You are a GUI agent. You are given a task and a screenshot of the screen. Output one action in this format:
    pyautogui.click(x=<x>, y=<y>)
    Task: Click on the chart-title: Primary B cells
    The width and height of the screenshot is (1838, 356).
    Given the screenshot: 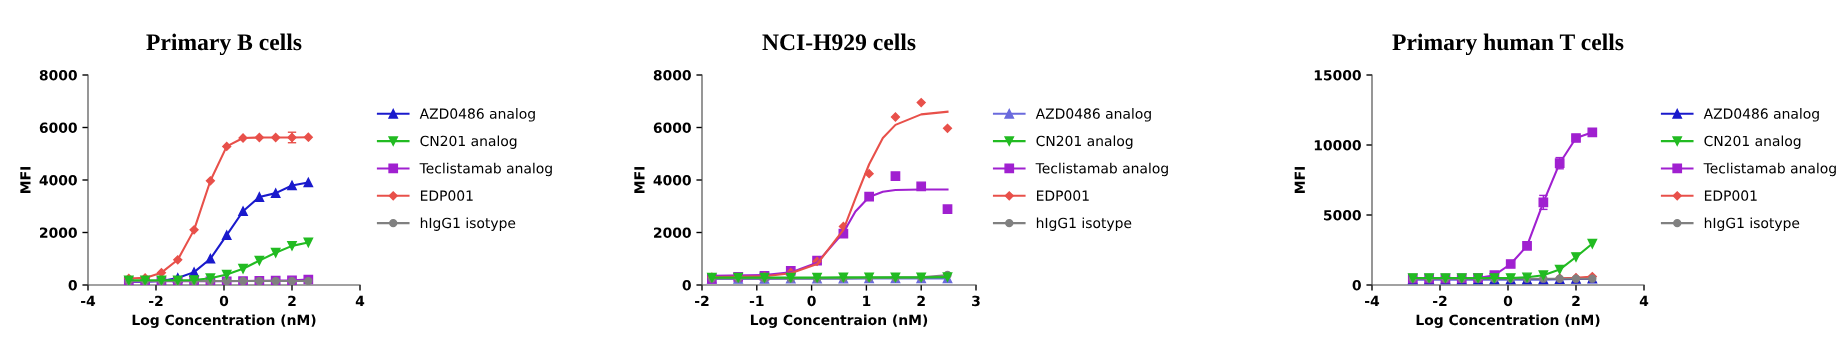 What is the action you would take?
    pyautogui.click(x=224, y=44)
    